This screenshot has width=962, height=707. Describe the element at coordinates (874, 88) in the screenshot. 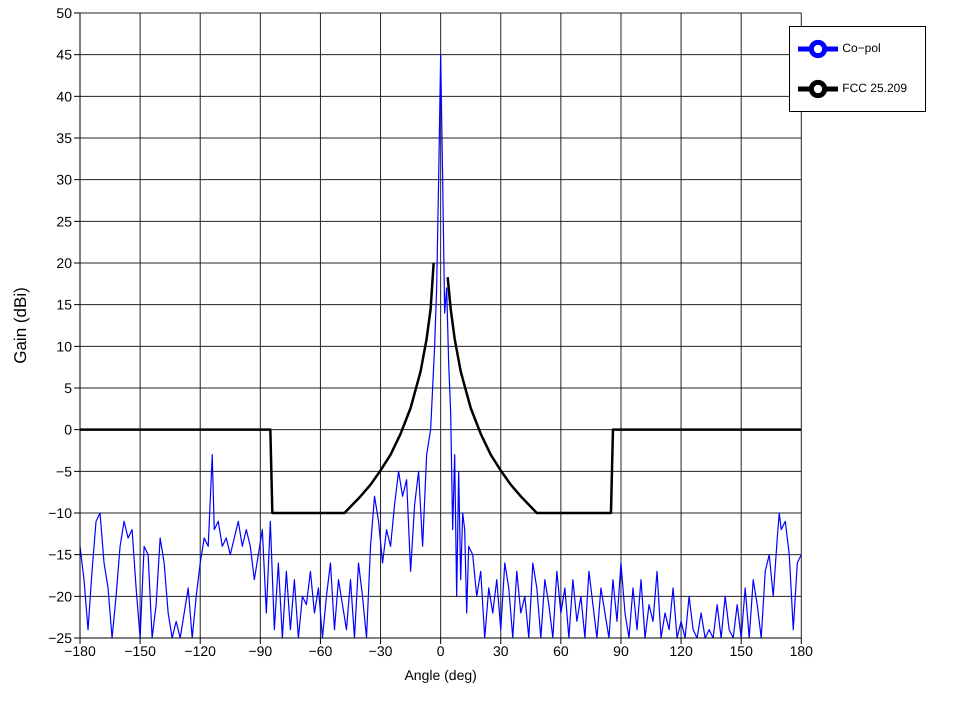

I see `legend-label: FCC 25.209` at that location.